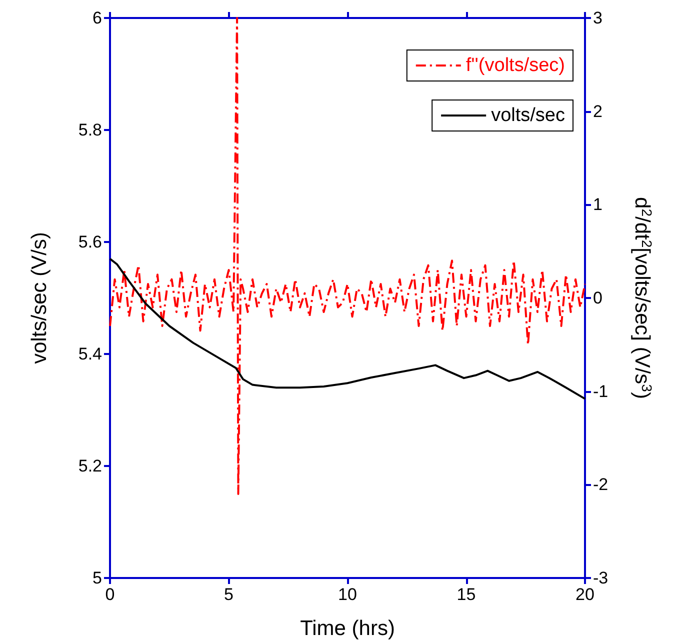 The width and height of the screenshot is (685, 644). Describe the element at coordinates (600, 391) in the screenshot. I see `y2-tick-label: -1` at that location.